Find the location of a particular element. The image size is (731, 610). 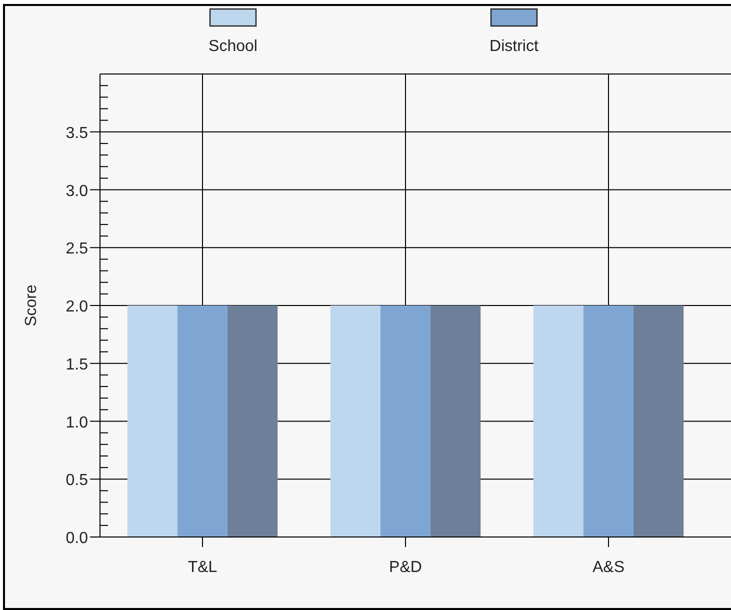

y-tick-label: 2.0 is located at coordinates (77, 307).